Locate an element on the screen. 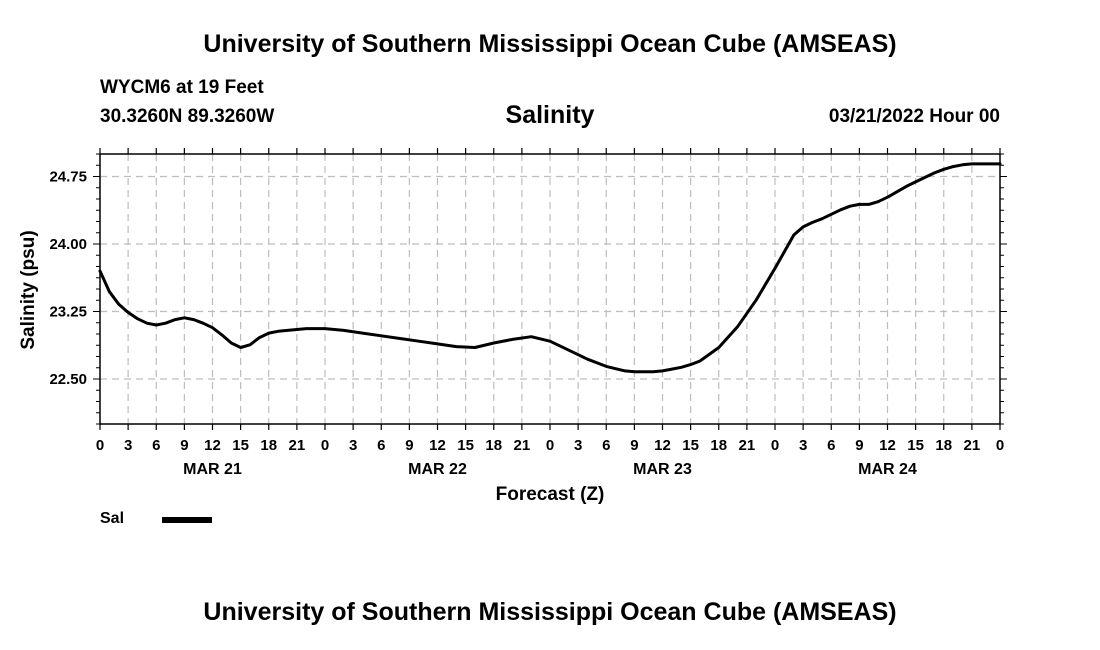 This screenshot has width=1100, height=650. station-label: WYCM6 at 19 Feet is located at coordinates (182, 87).